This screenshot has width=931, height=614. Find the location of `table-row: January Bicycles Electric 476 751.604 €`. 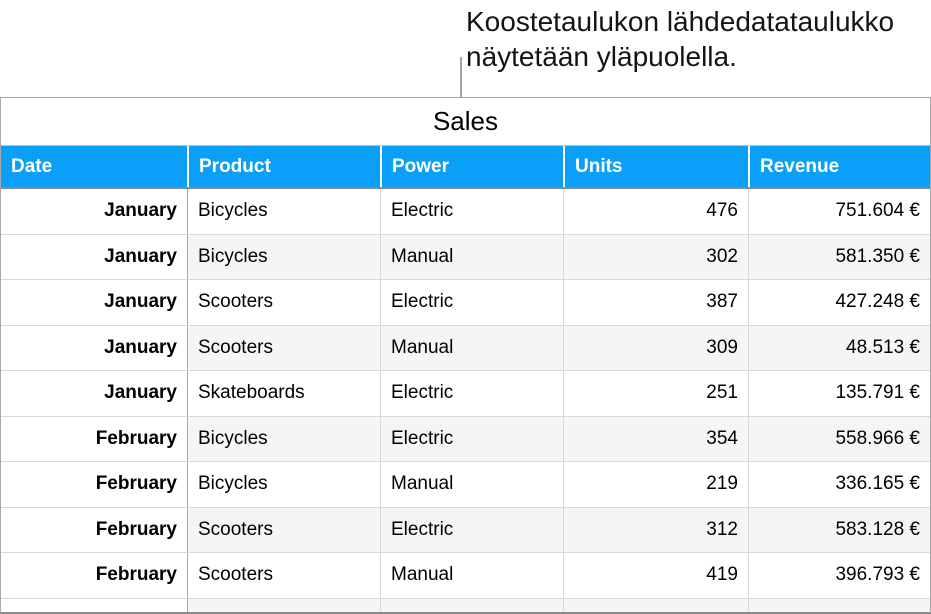

table-row: January Bicycles Electric 476 751.604 € is located at coordinates (465, 212).